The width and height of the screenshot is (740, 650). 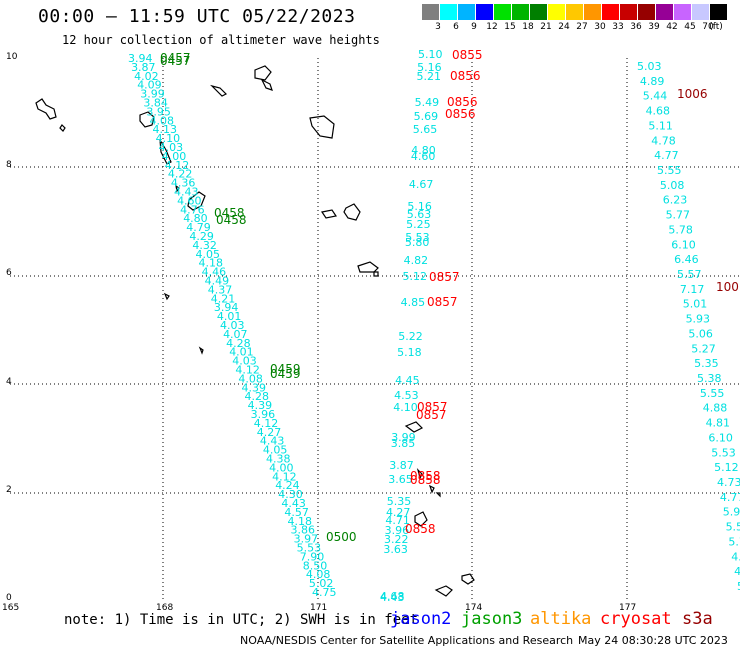 I want to click on pass-time-label: 0857, so click(x=442, y=302).